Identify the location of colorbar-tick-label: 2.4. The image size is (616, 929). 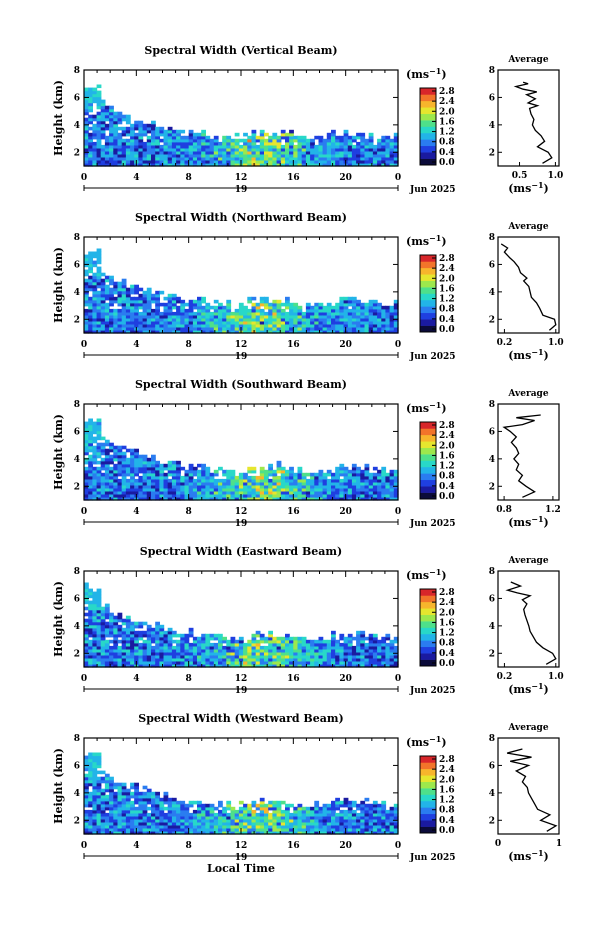
(447, 269).